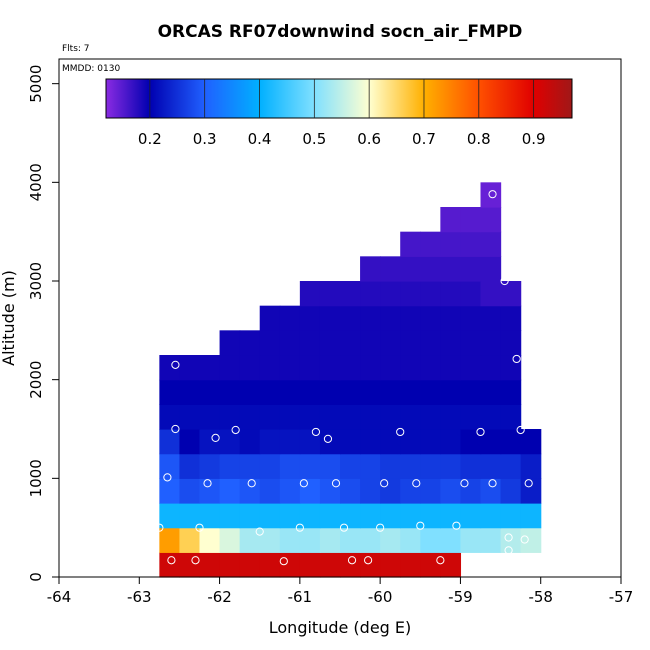 This screenshot has width=650, height=650. Describe the element at coordinates (36, 478) in the screenshot. I see `y-tick-label: 1000` at that location.